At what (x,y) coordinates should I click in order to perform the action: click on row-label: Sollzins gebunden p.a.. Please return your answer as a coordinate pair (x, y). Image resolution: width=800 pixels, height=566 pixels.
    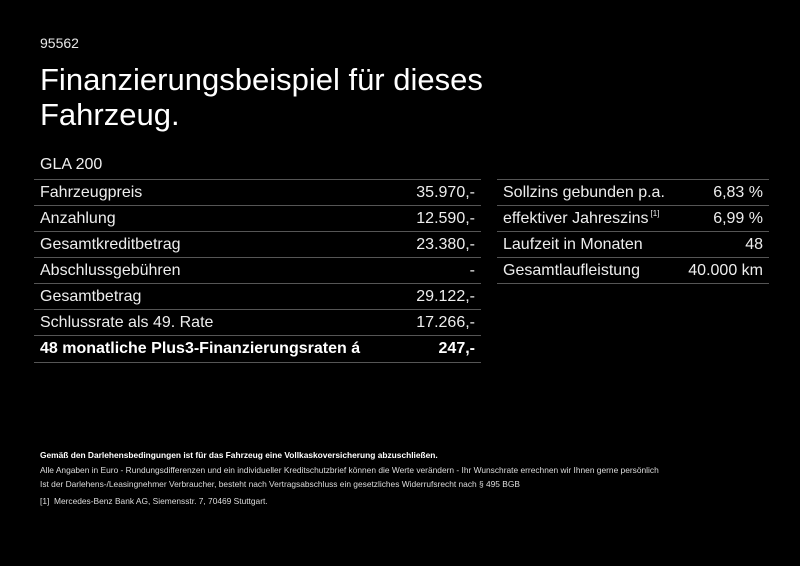
    Looking at the image, I should click on (584, 192).